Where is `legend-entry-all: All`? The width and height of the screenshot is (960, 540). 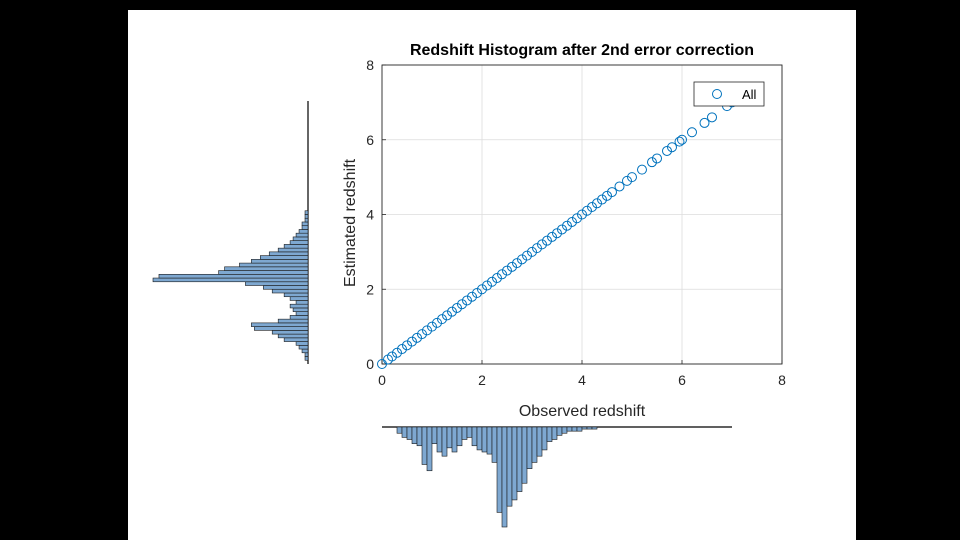
legend-entry-all: All is located at coordinates (749, 94).